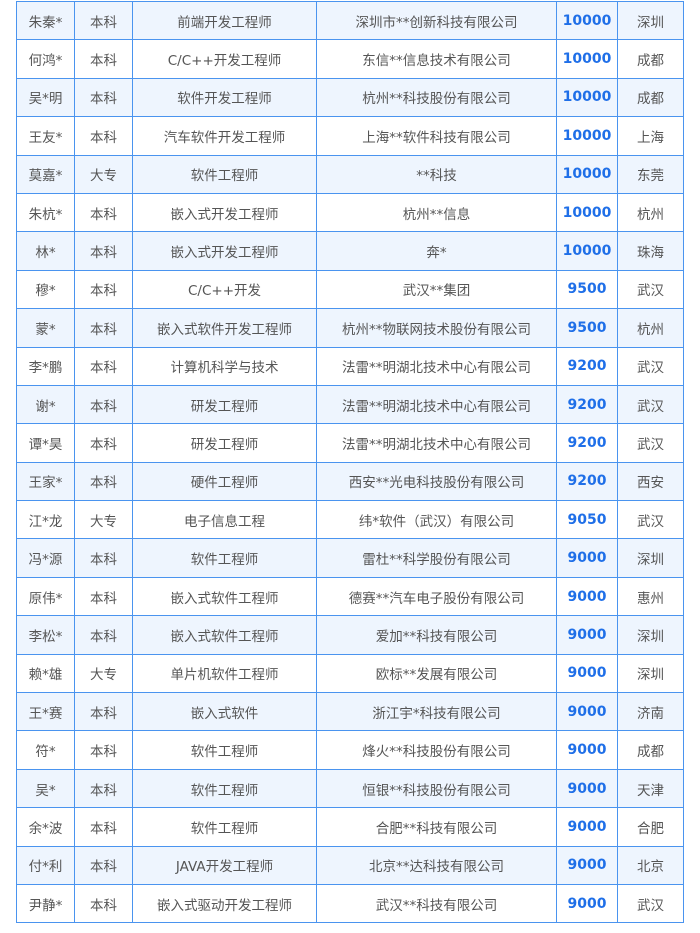 The image size is (700, 933). What do you see at coordinates (45, 212) in the screenshot?
I see `name-cell: 朱杭*` at bounding box center [45, 212].